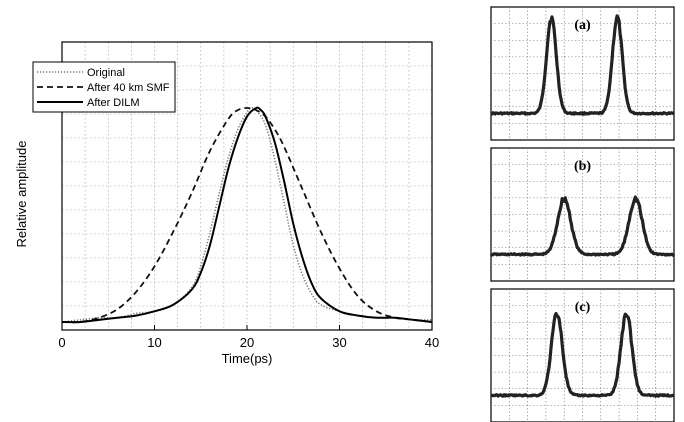 The width and height of the screenshot is (684, 422). Describe the element at coordinates (61, 342) in the screenshot. I see `x-tick-label: 0` at that location.